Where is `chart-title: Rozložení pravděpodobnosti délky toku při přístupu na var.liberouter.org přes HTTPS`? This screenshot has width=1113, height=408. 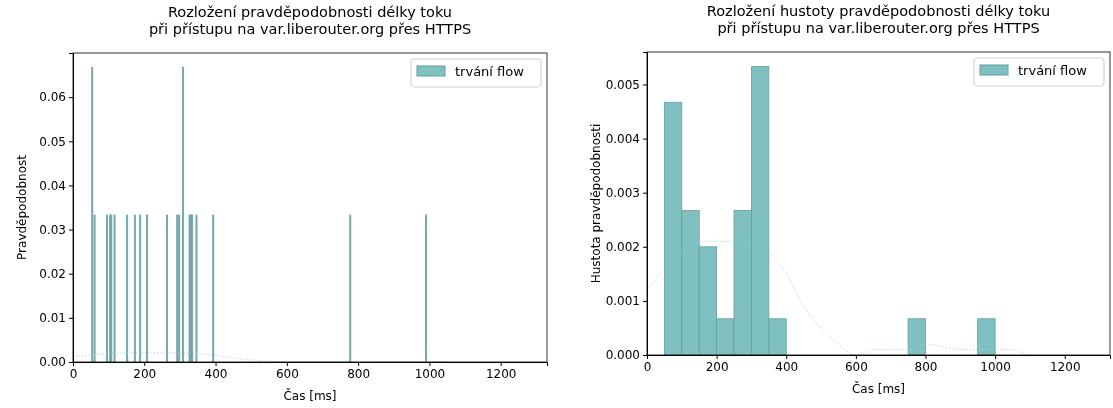
chart-title: Rozložení pravděpodobnosti délky toku při přístupu na var.liberouter.org přes HTTPS is located at coordinates (310, 20).